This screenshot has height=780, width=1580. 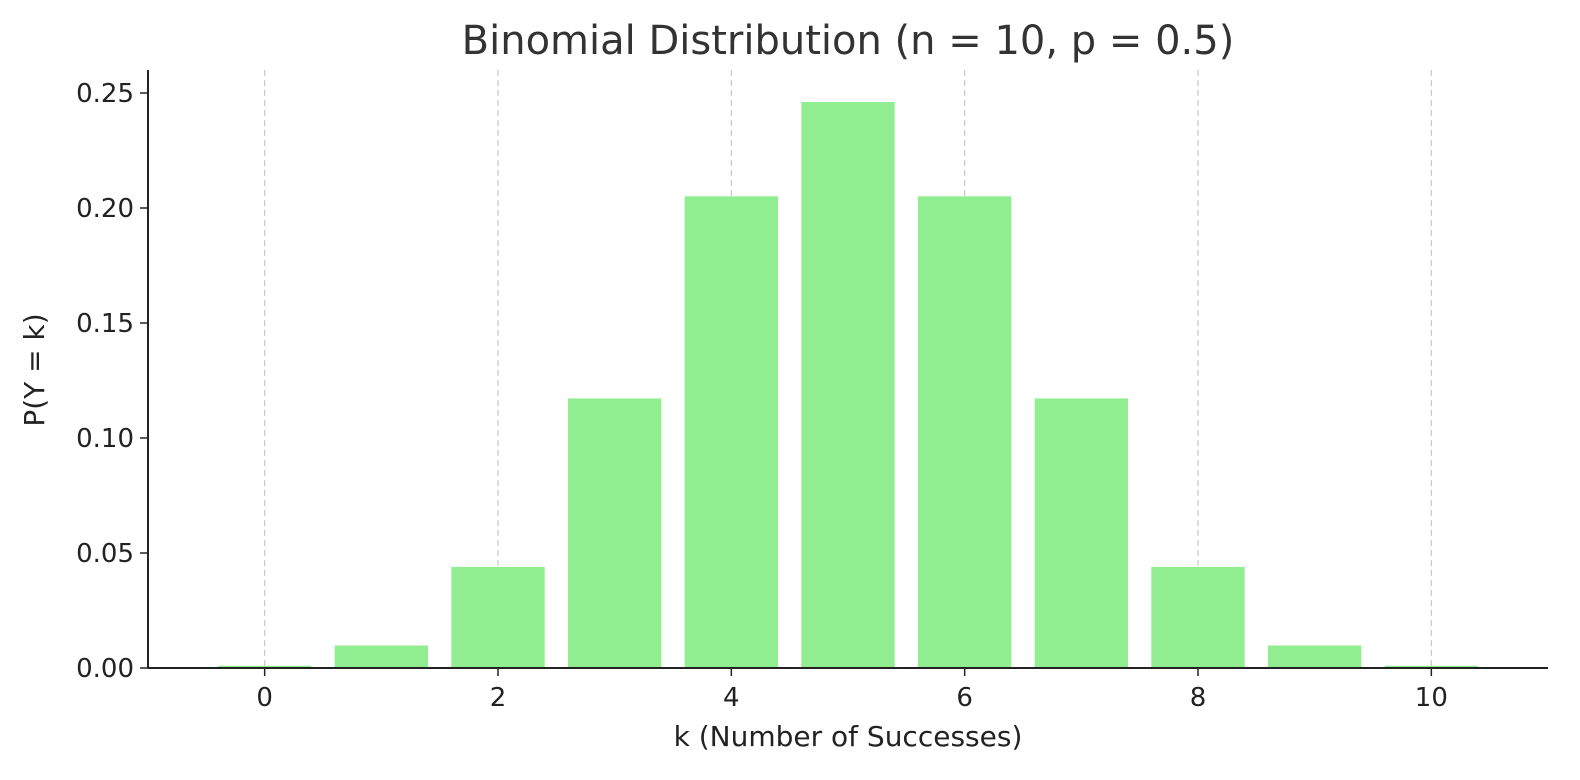 I want to click on chart-title: Binomial Distribution (n = 10, p = 0.5), so click(x=848, y=41).